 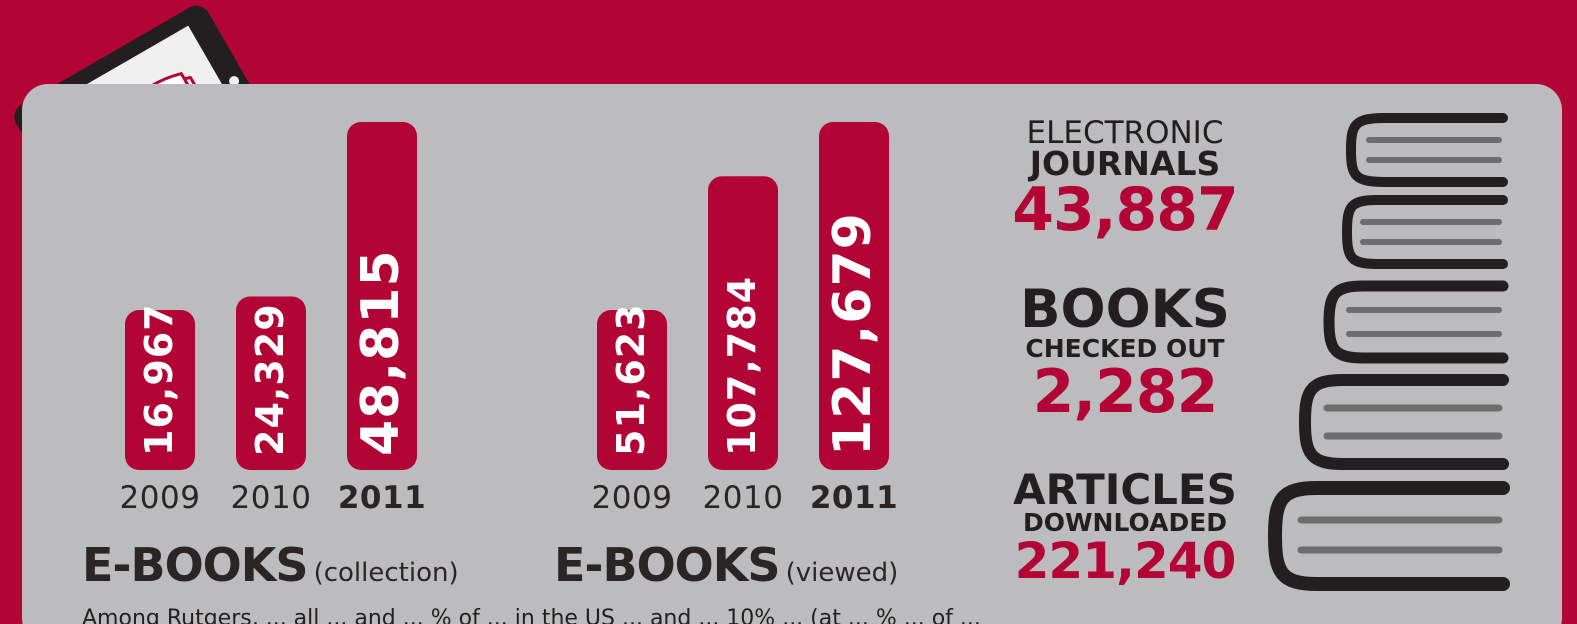 I want to click on books-label-line1: BOOKS, so click(x=1125, y=309).